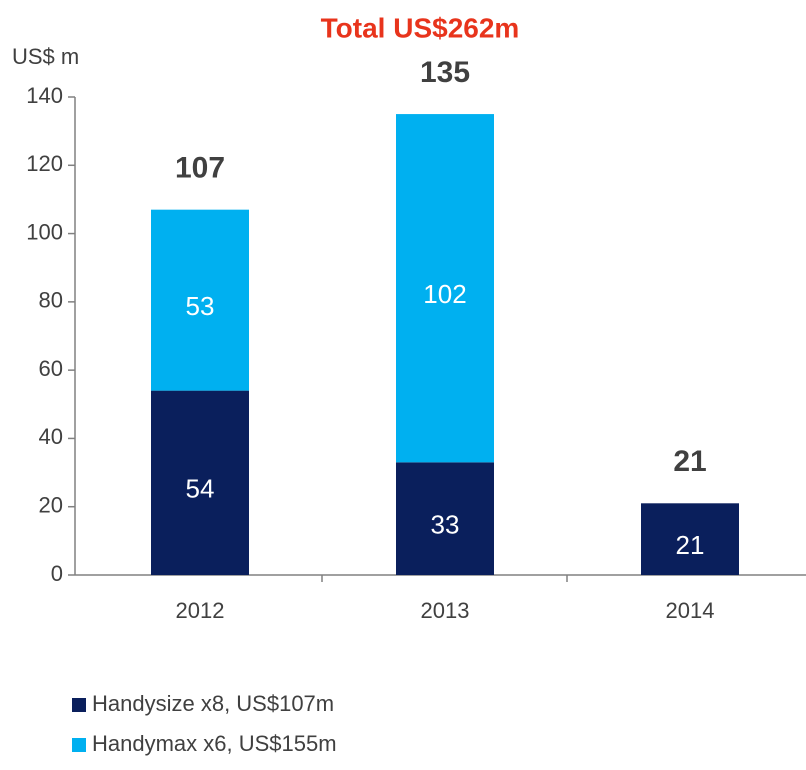 Image resolution: width=806 pixels, height=770 pixels. What do you see at coordinates (44, 163) in the screenshot?
I see `y-tick-label: 120` at bounding box center [44, 163].